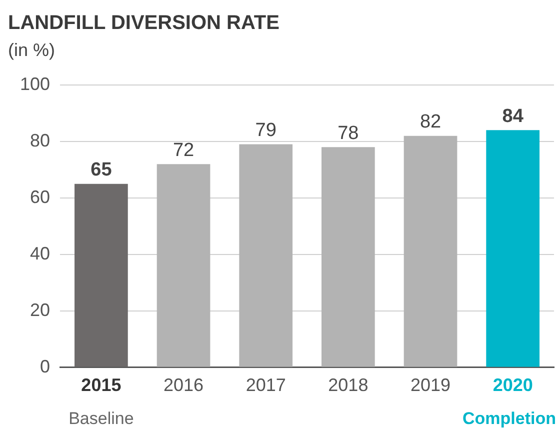  I want to click on x-tick-label: 2017, so click(266, 385).